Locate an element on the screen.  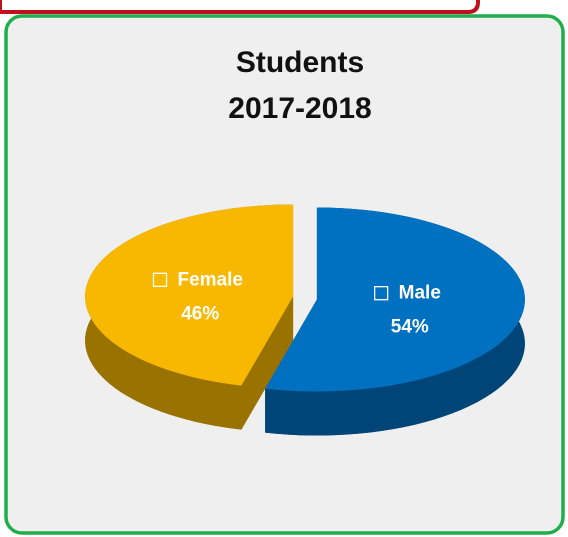
slice-label: Male is located at coordinates (420, 293).